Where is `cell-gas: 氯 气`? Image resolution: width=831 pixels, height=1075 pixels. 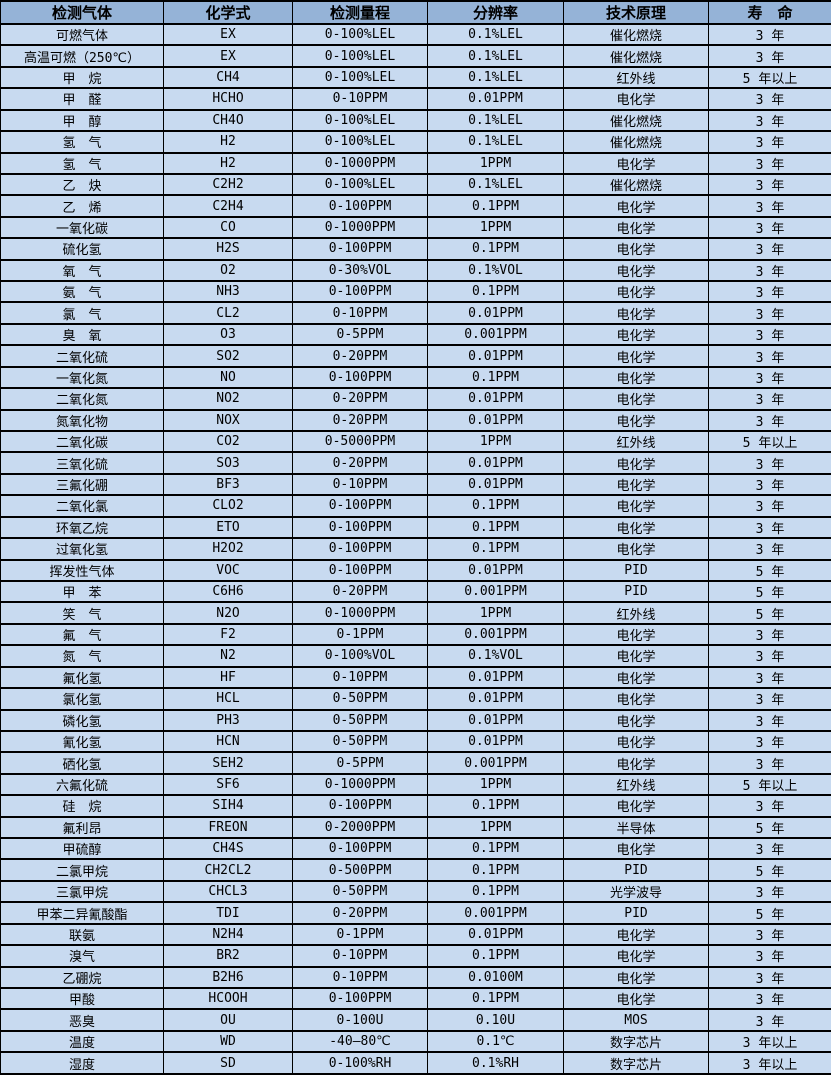
cell-gas: 氯 气 is located at coordinates (82, 313).